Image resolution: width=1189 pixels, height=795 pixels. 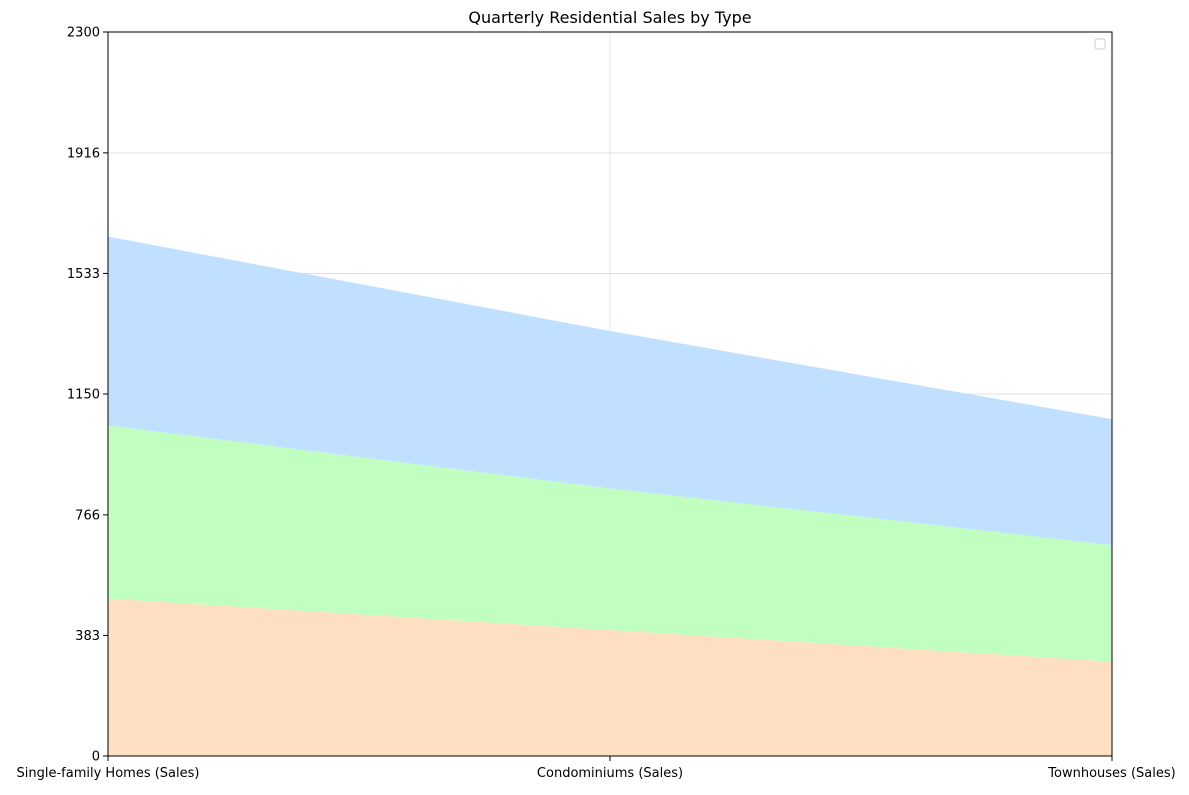 I want to click on chart-title: Quarterly Residential Sales by Type, so click(x=609, y=17).